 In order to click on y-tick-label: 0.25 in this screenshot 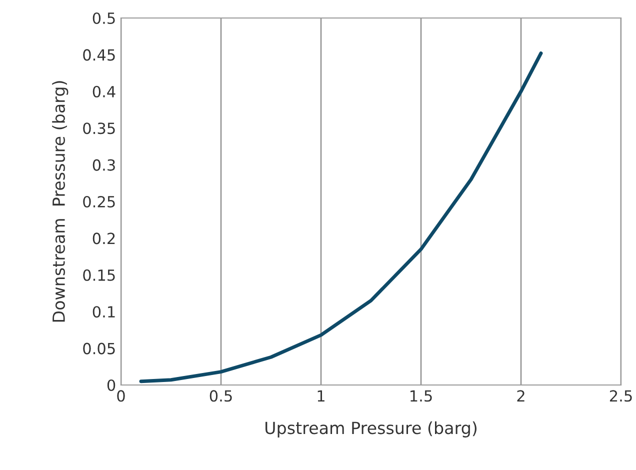, I will do `click(99, 202)`.